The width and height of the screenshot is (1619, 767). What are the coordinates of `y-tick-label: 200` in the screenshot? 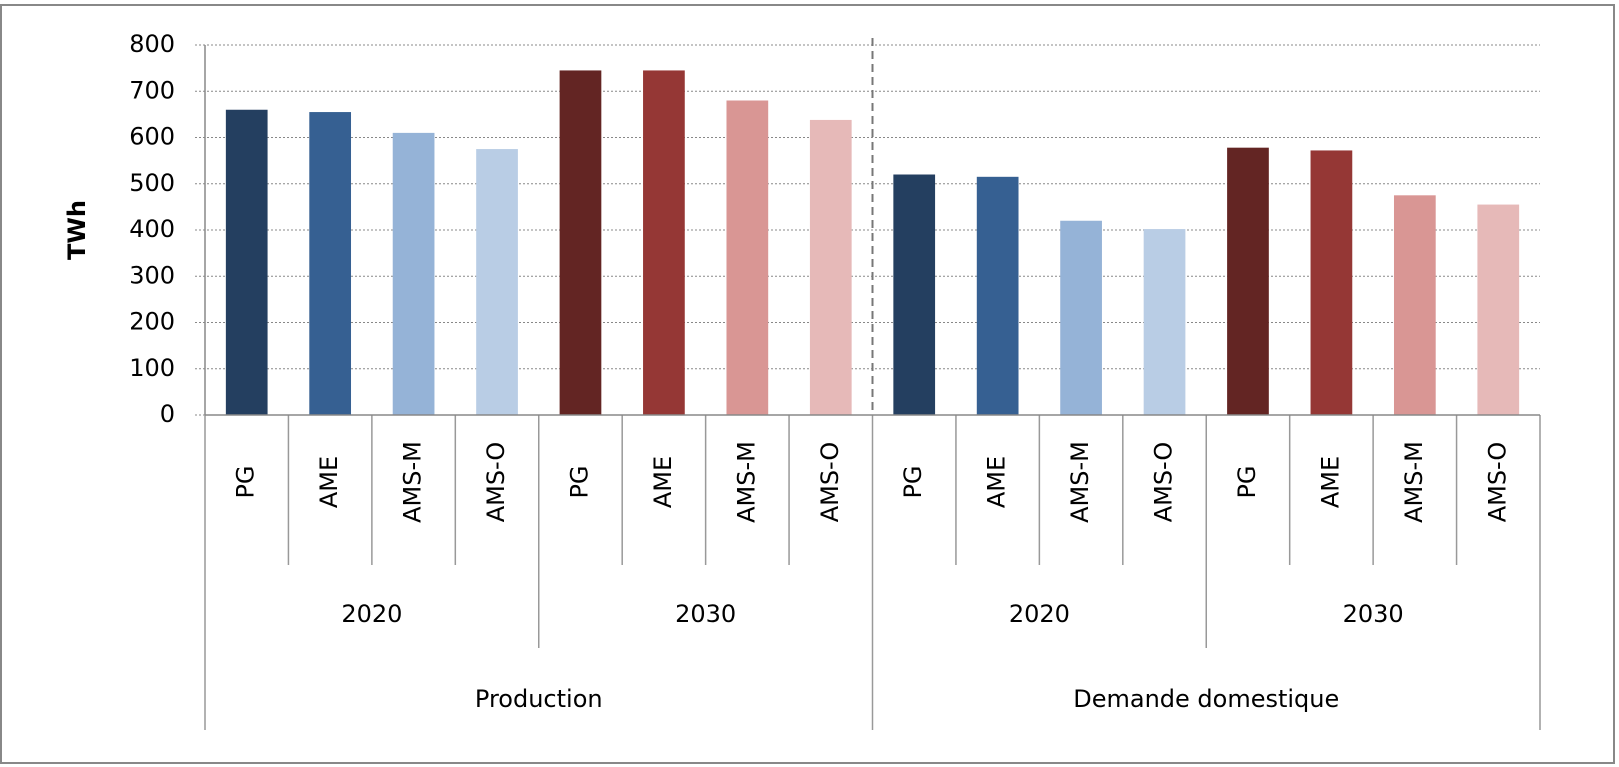 It's located at (152, 322).